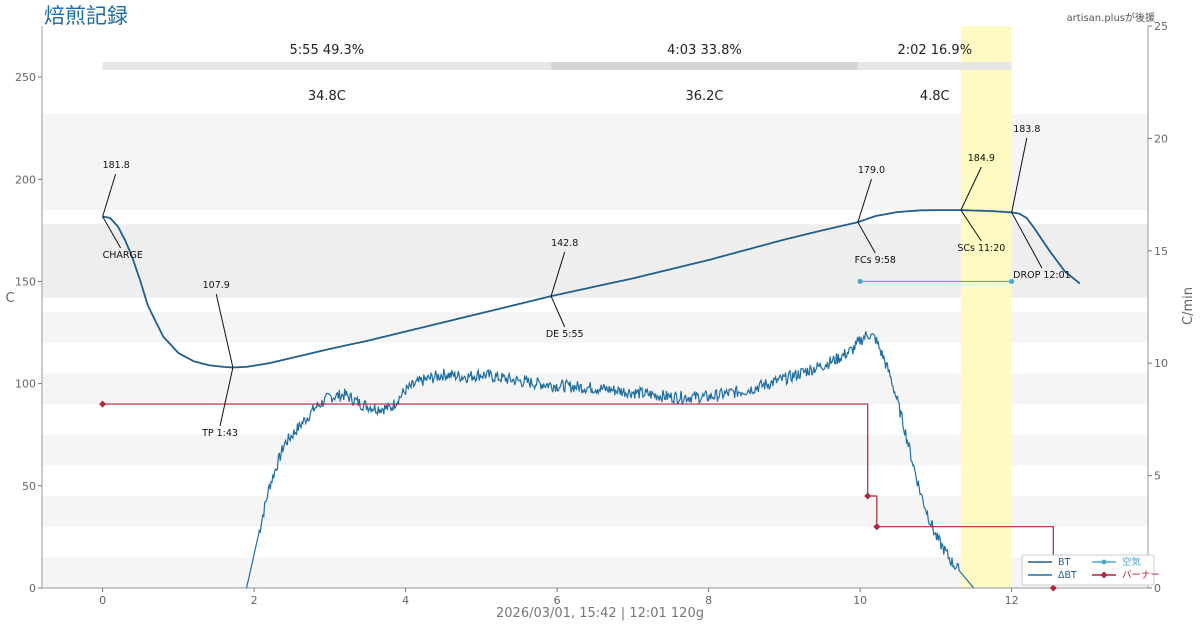  I want to click on y-tick-label: 200, so click(25, 179).